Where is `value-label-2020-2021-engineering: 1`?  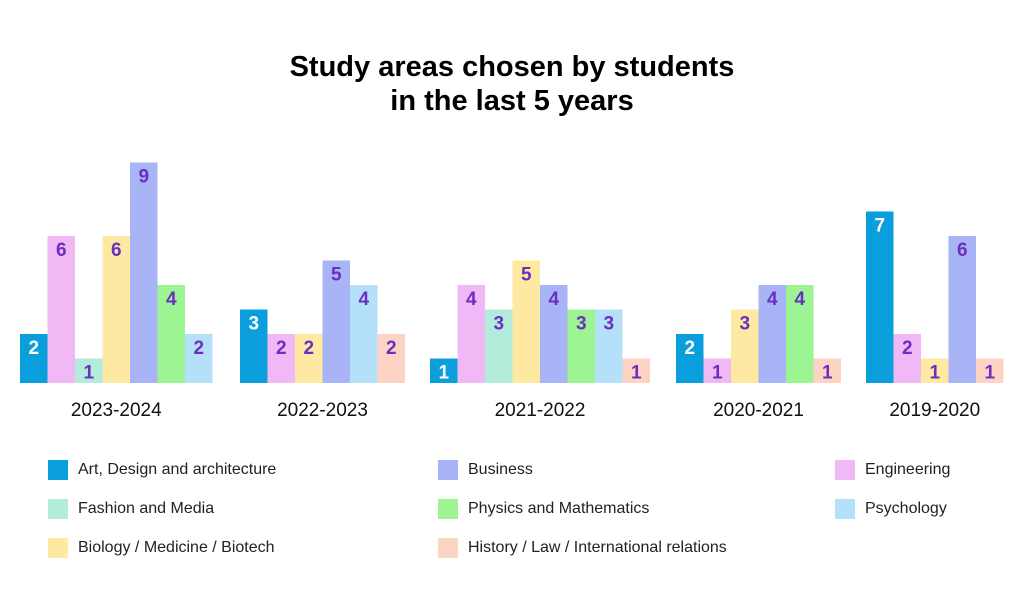 value-label-2020-2021-engineering: 1 is located at coordinates (717, 373).